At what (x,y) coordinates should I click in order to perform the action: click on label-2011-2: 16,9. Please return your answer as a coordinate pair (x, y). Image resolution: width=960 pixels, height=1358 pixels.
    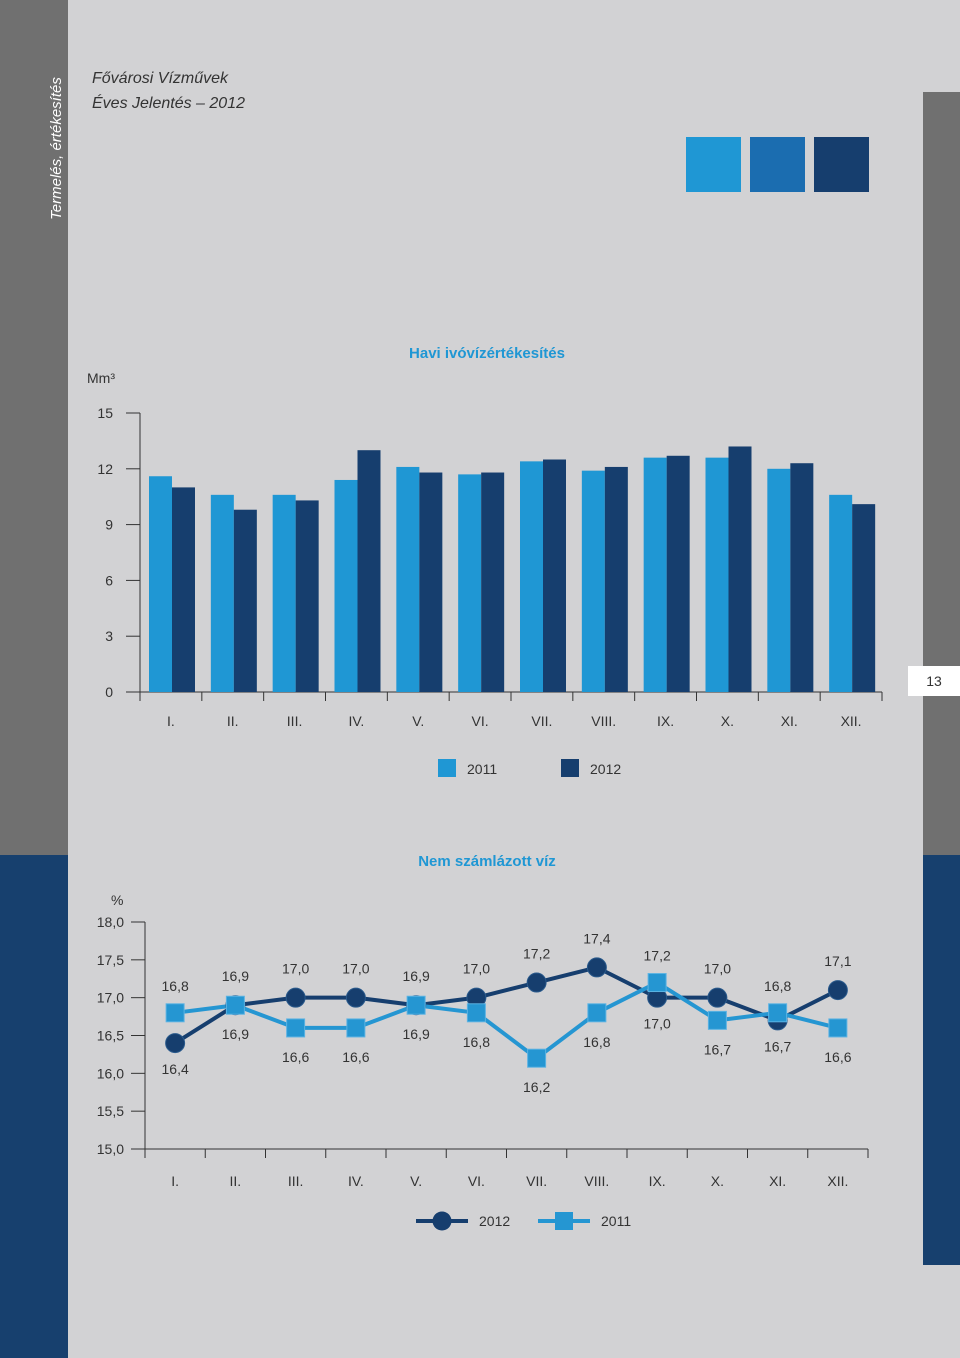
    Looking at the image, I should click on (235, 1034).